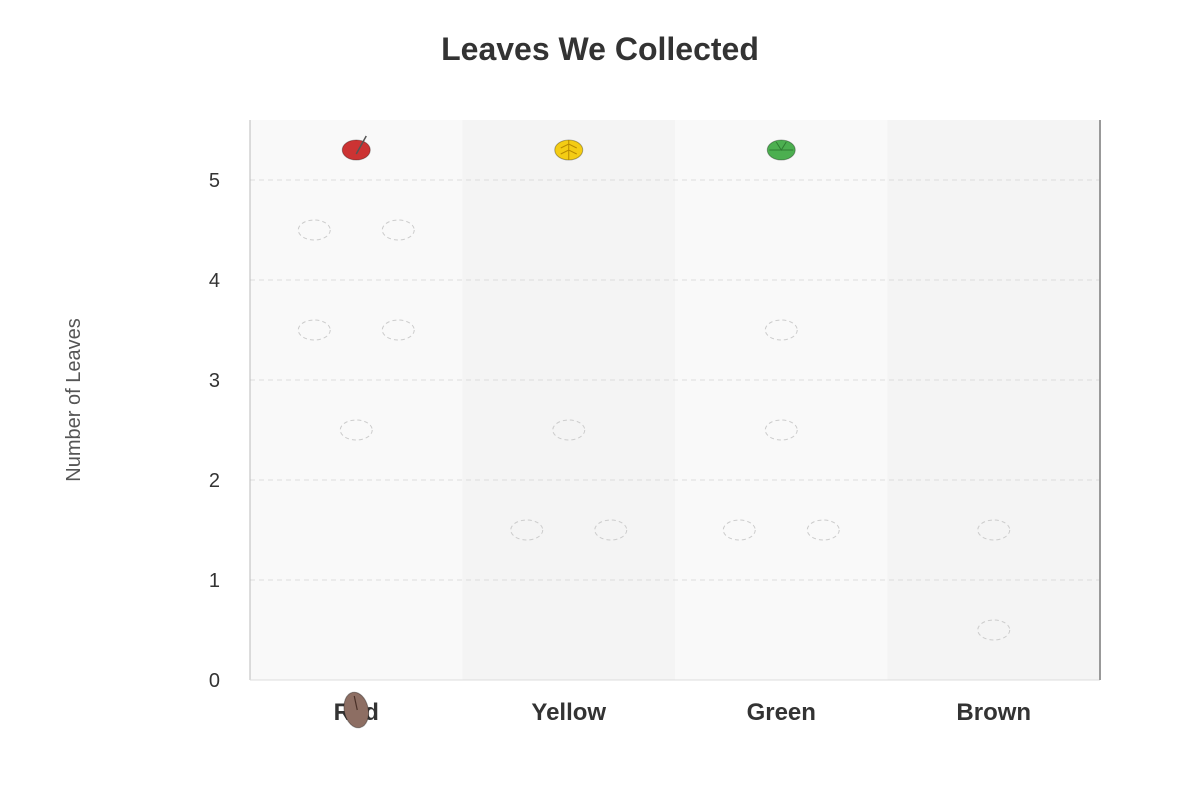  I want to click on column-bg-red, so click(356, 400).